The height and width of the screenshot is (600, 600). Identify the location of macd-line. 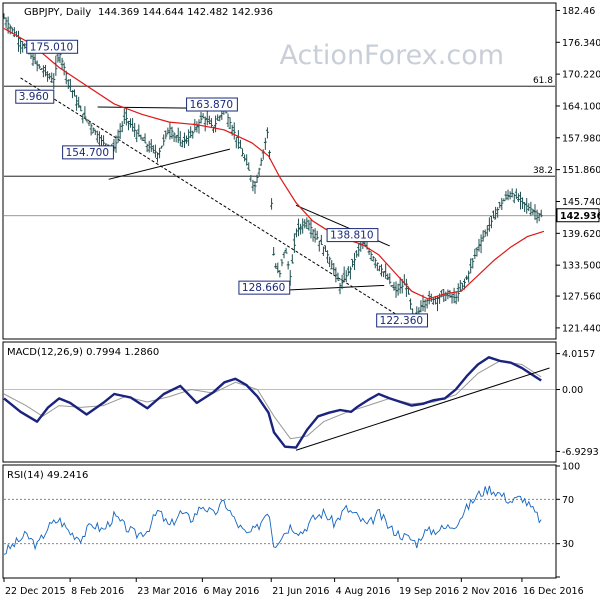
(272, 402).